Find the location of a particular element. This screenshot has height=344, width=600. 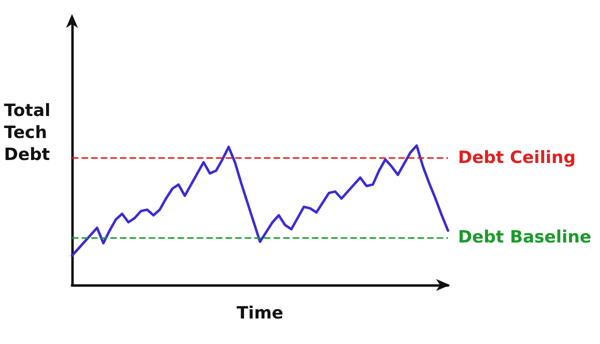

x-axis-title: Time is located at coordinates (260, 314).